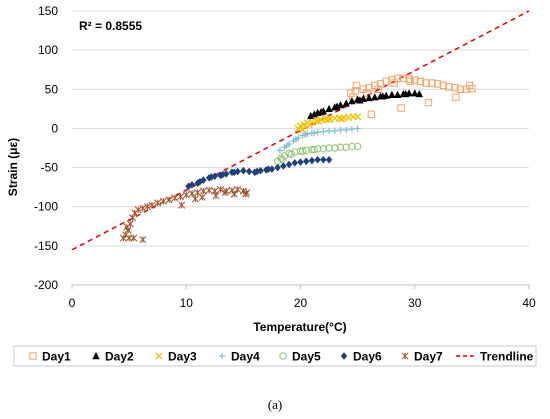 The image size is (550, 419). What do you see at coordinates (48, 50) in the screenshot?
I see `y-tick-label: 100` at bounding box center [48, 50].